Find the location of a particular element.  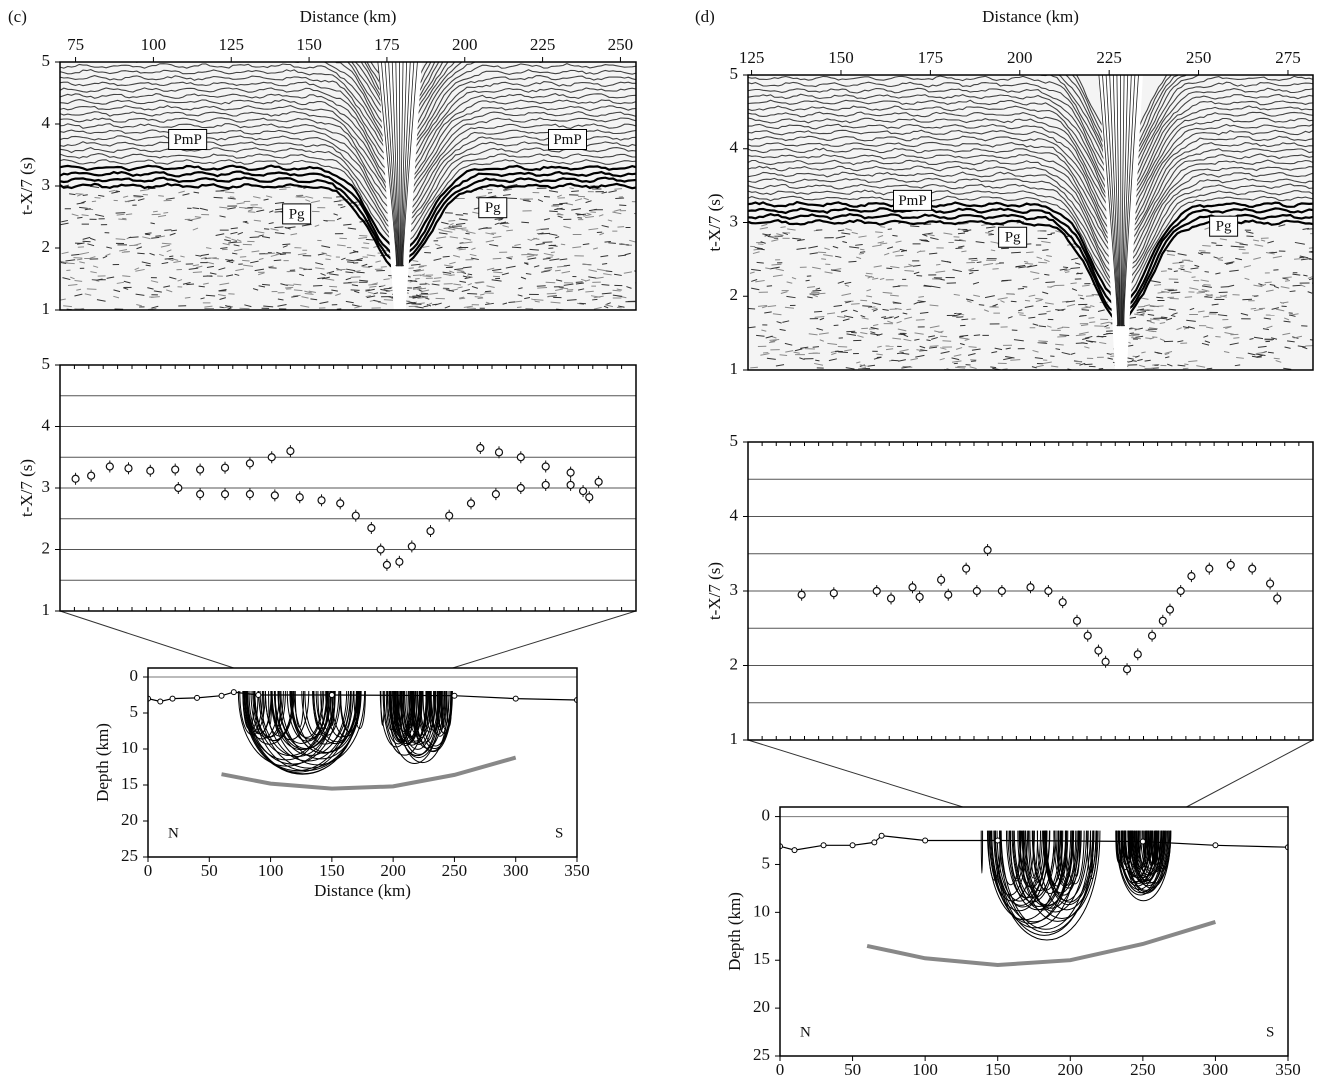

x-tick-label: 250 is located at coordinates (455, 870).